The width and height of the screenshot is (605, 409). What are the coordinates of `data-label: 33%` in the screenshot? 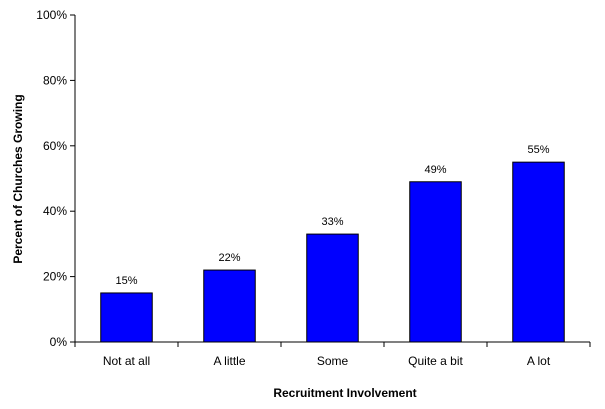 It's located at (332, 222).